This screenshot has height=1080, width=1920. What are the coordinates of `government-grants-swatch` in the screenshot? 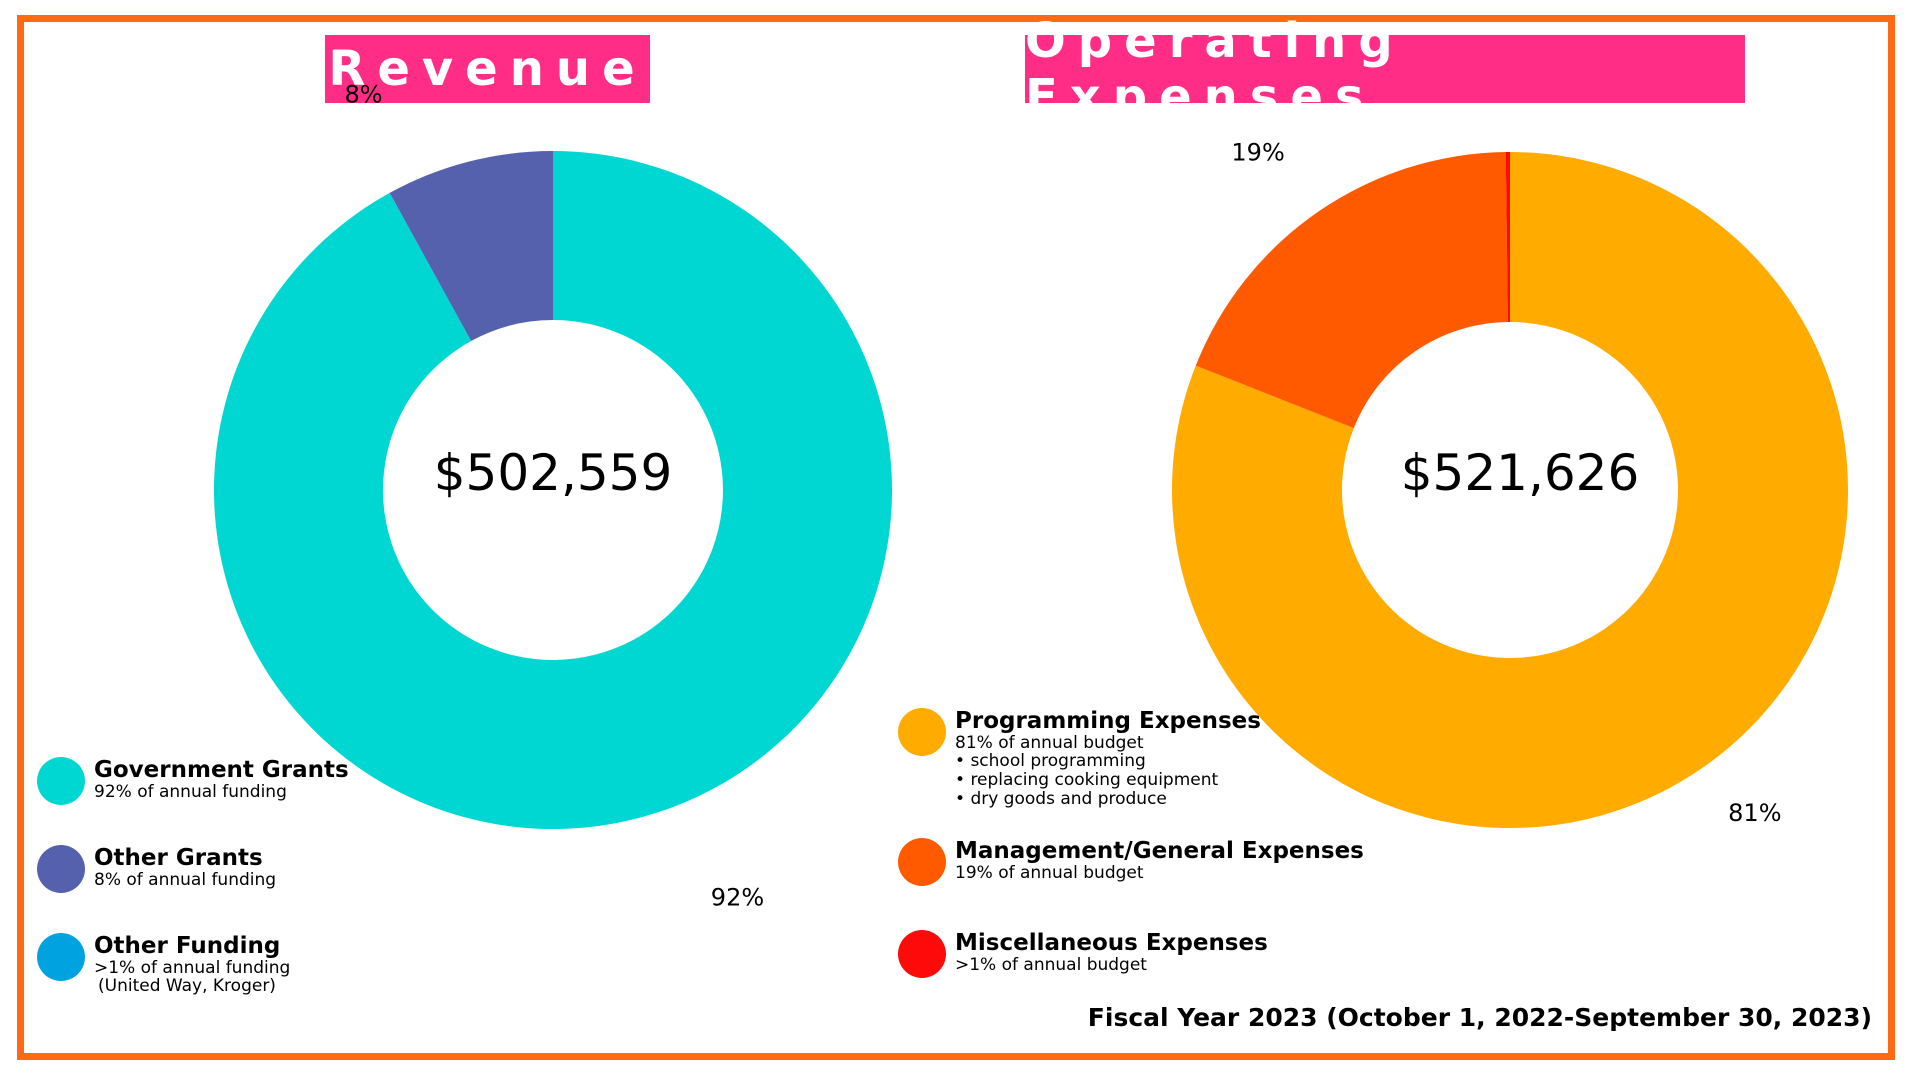 It's located at (61, 781).